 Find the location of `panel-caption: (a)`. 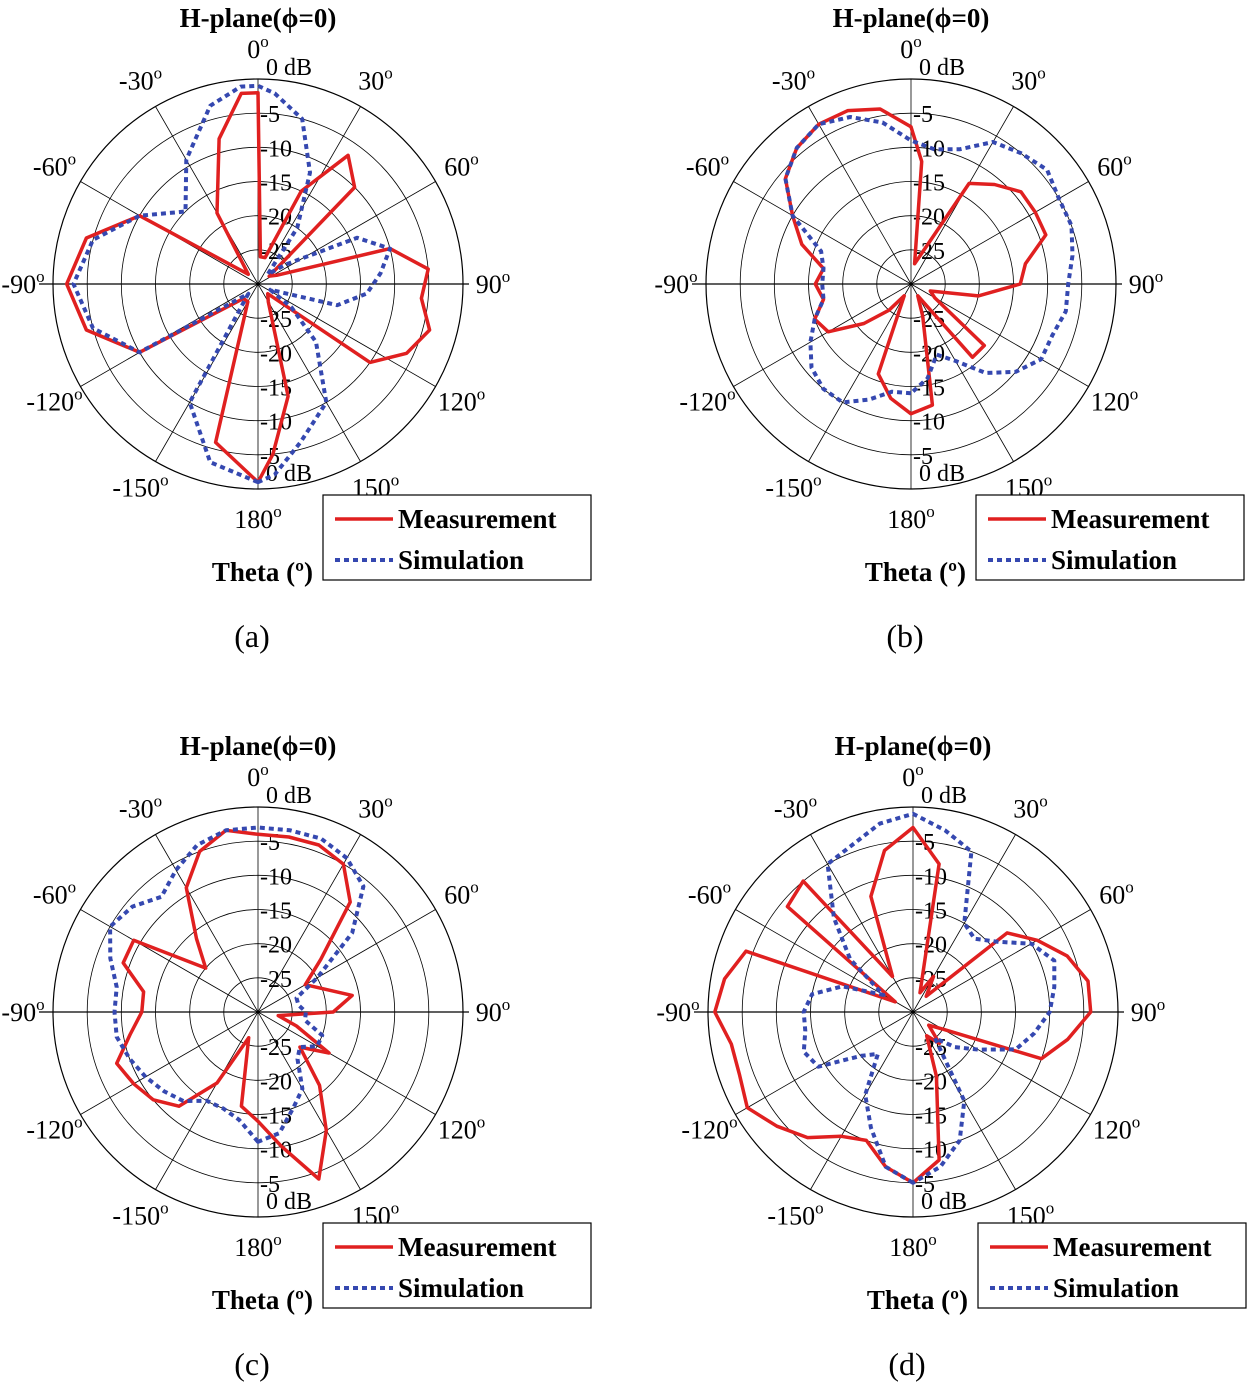

panel-caption: (a) is located at coordinates (252, 636).